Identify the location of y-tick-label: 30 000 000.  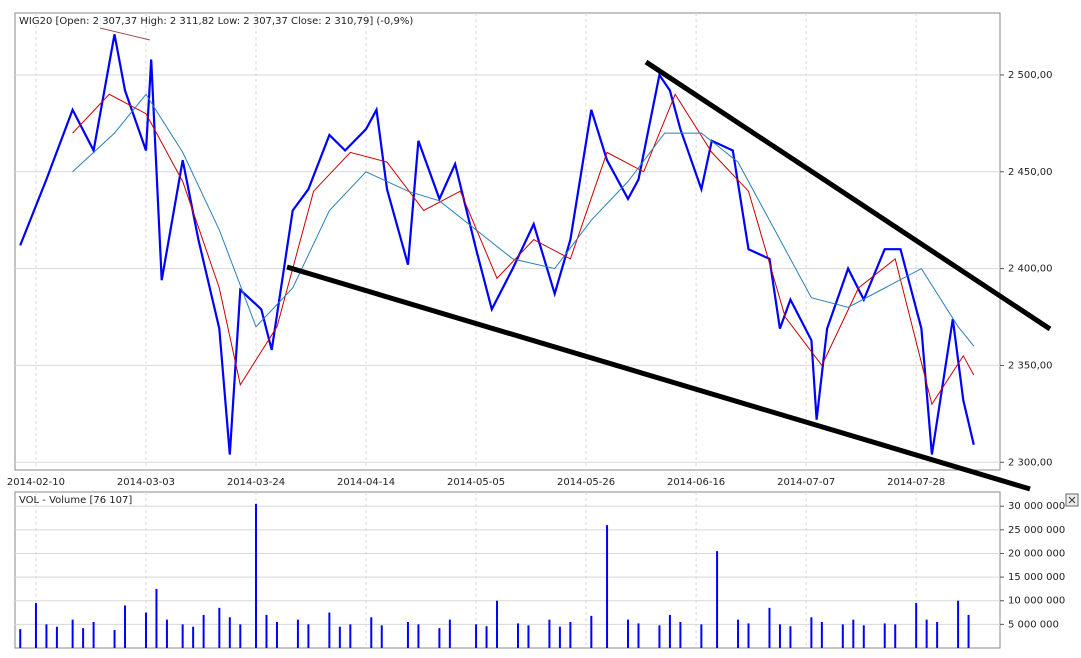
(1036, 506).